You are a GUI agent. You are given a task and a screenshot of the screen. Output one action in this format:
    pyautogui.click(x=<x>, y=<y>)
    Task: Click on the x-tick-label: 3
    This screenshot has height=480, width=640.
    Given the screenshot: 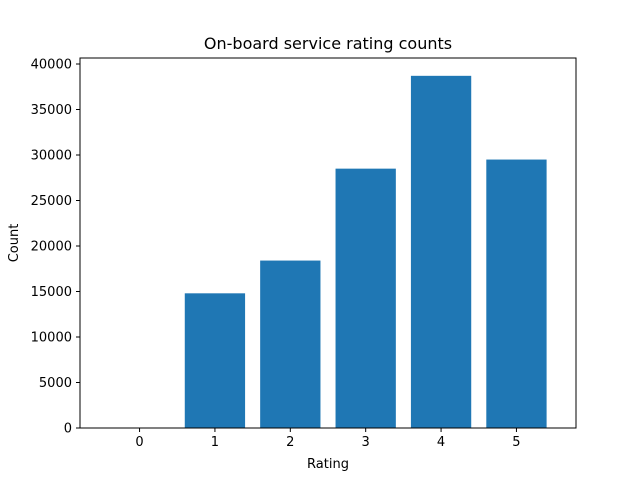 What is the action you would take?
    pyautogui.click(x=366, y=442)
    